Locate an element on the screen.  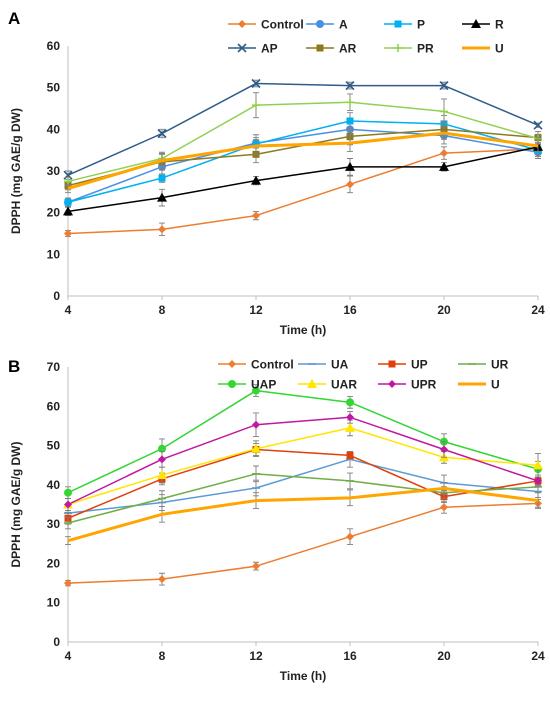
chart-b-legend-symbol-control-marker is located at coordinates (232, 364).